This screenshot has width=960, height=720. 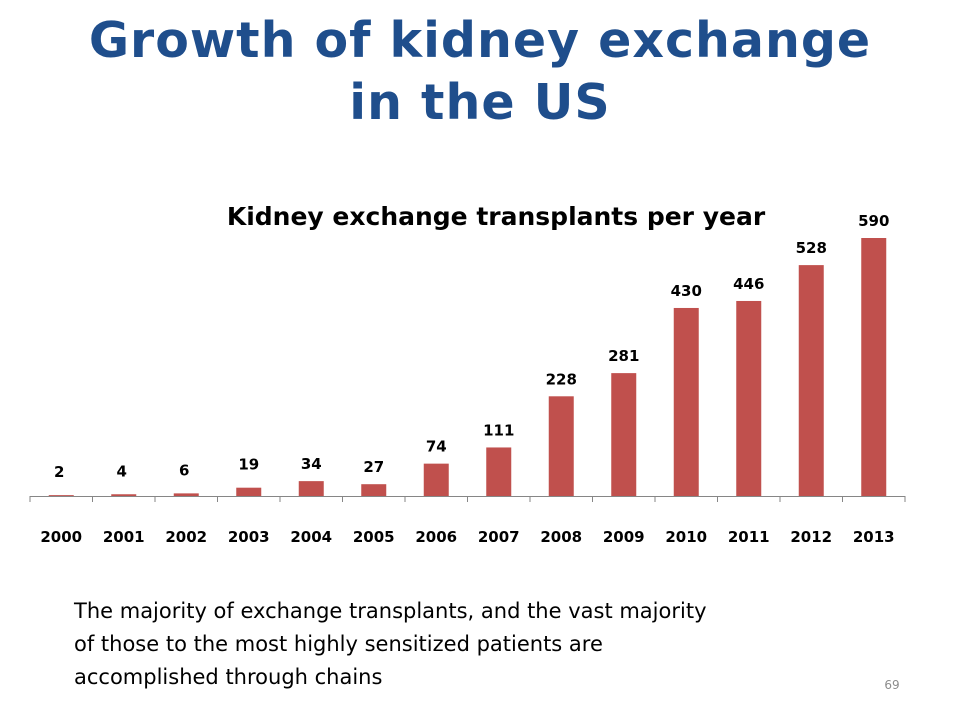 I want to click on x-tick-label-2000: 2000, so click(x=61, y=537).